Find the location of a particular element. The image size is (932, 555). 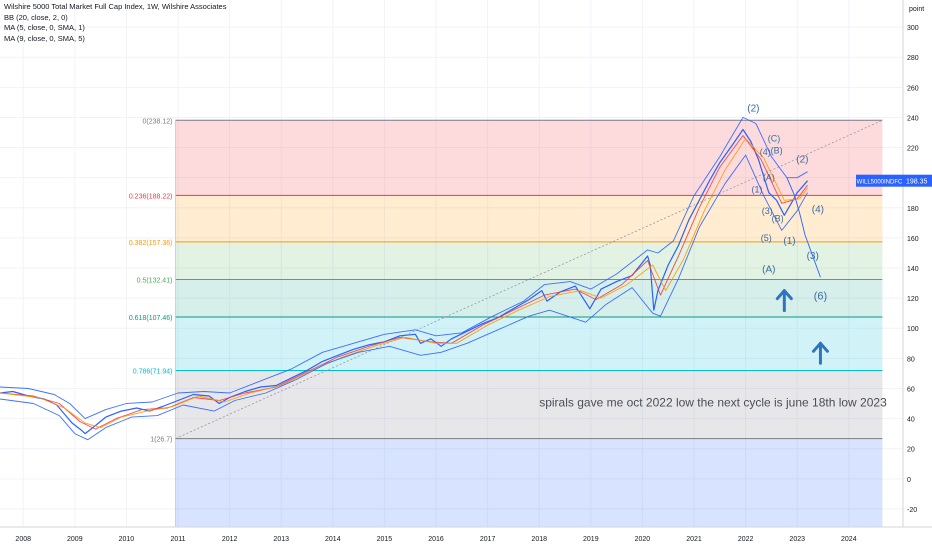

price-tick-label: 60 is located at coordinates (911, 389).